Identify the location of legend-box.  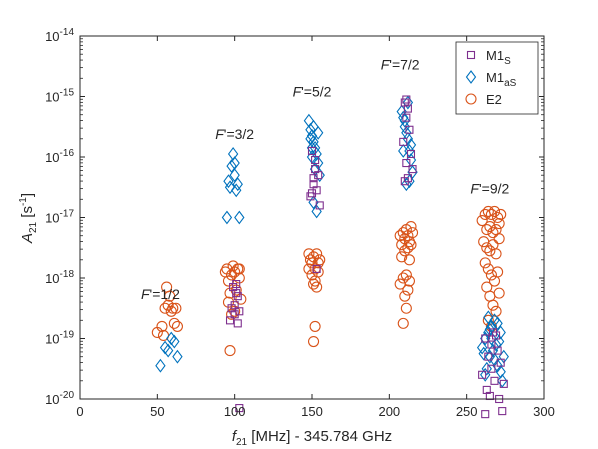
(497, 78).